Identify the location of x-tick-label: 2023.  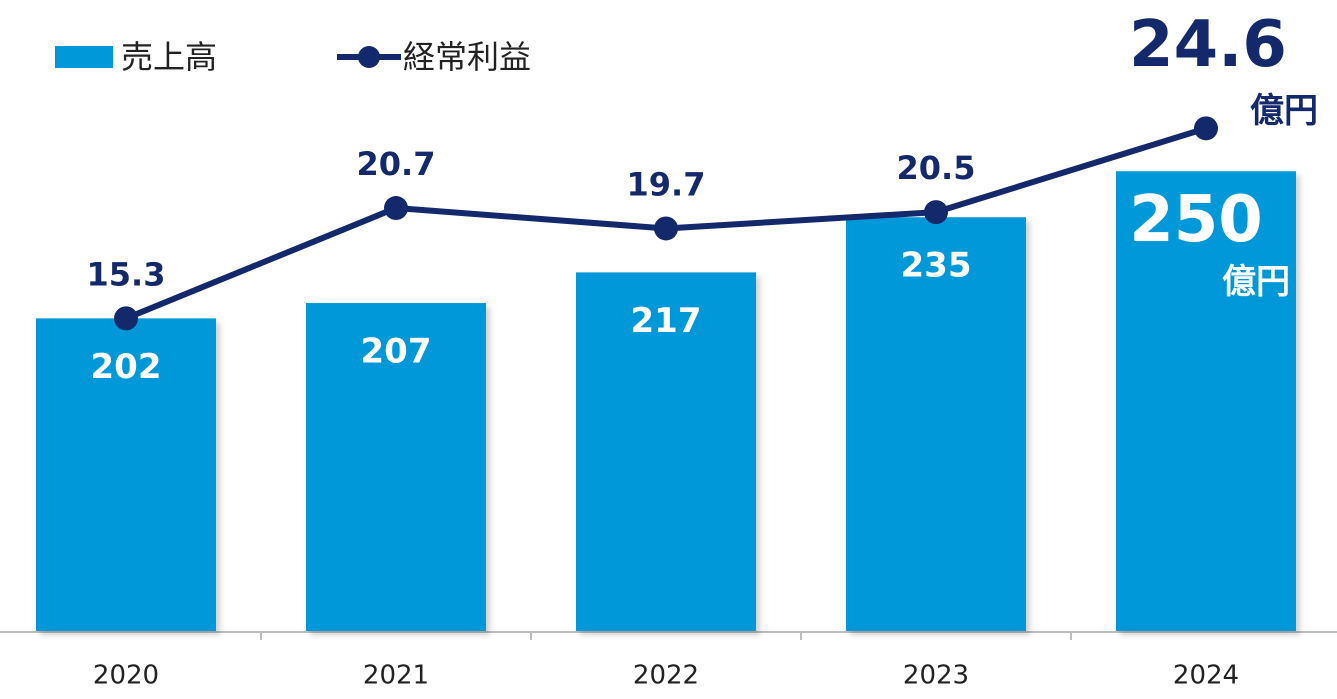
(936, 676).